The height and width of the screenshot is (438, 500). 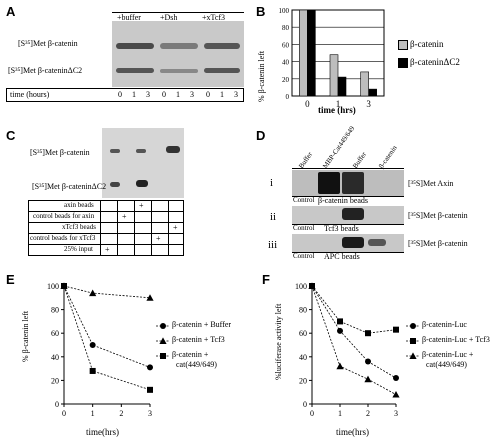 I want to click on panel-a-row1-label: [S³⁵]Met β-catenin, so click(x=48, y=43).